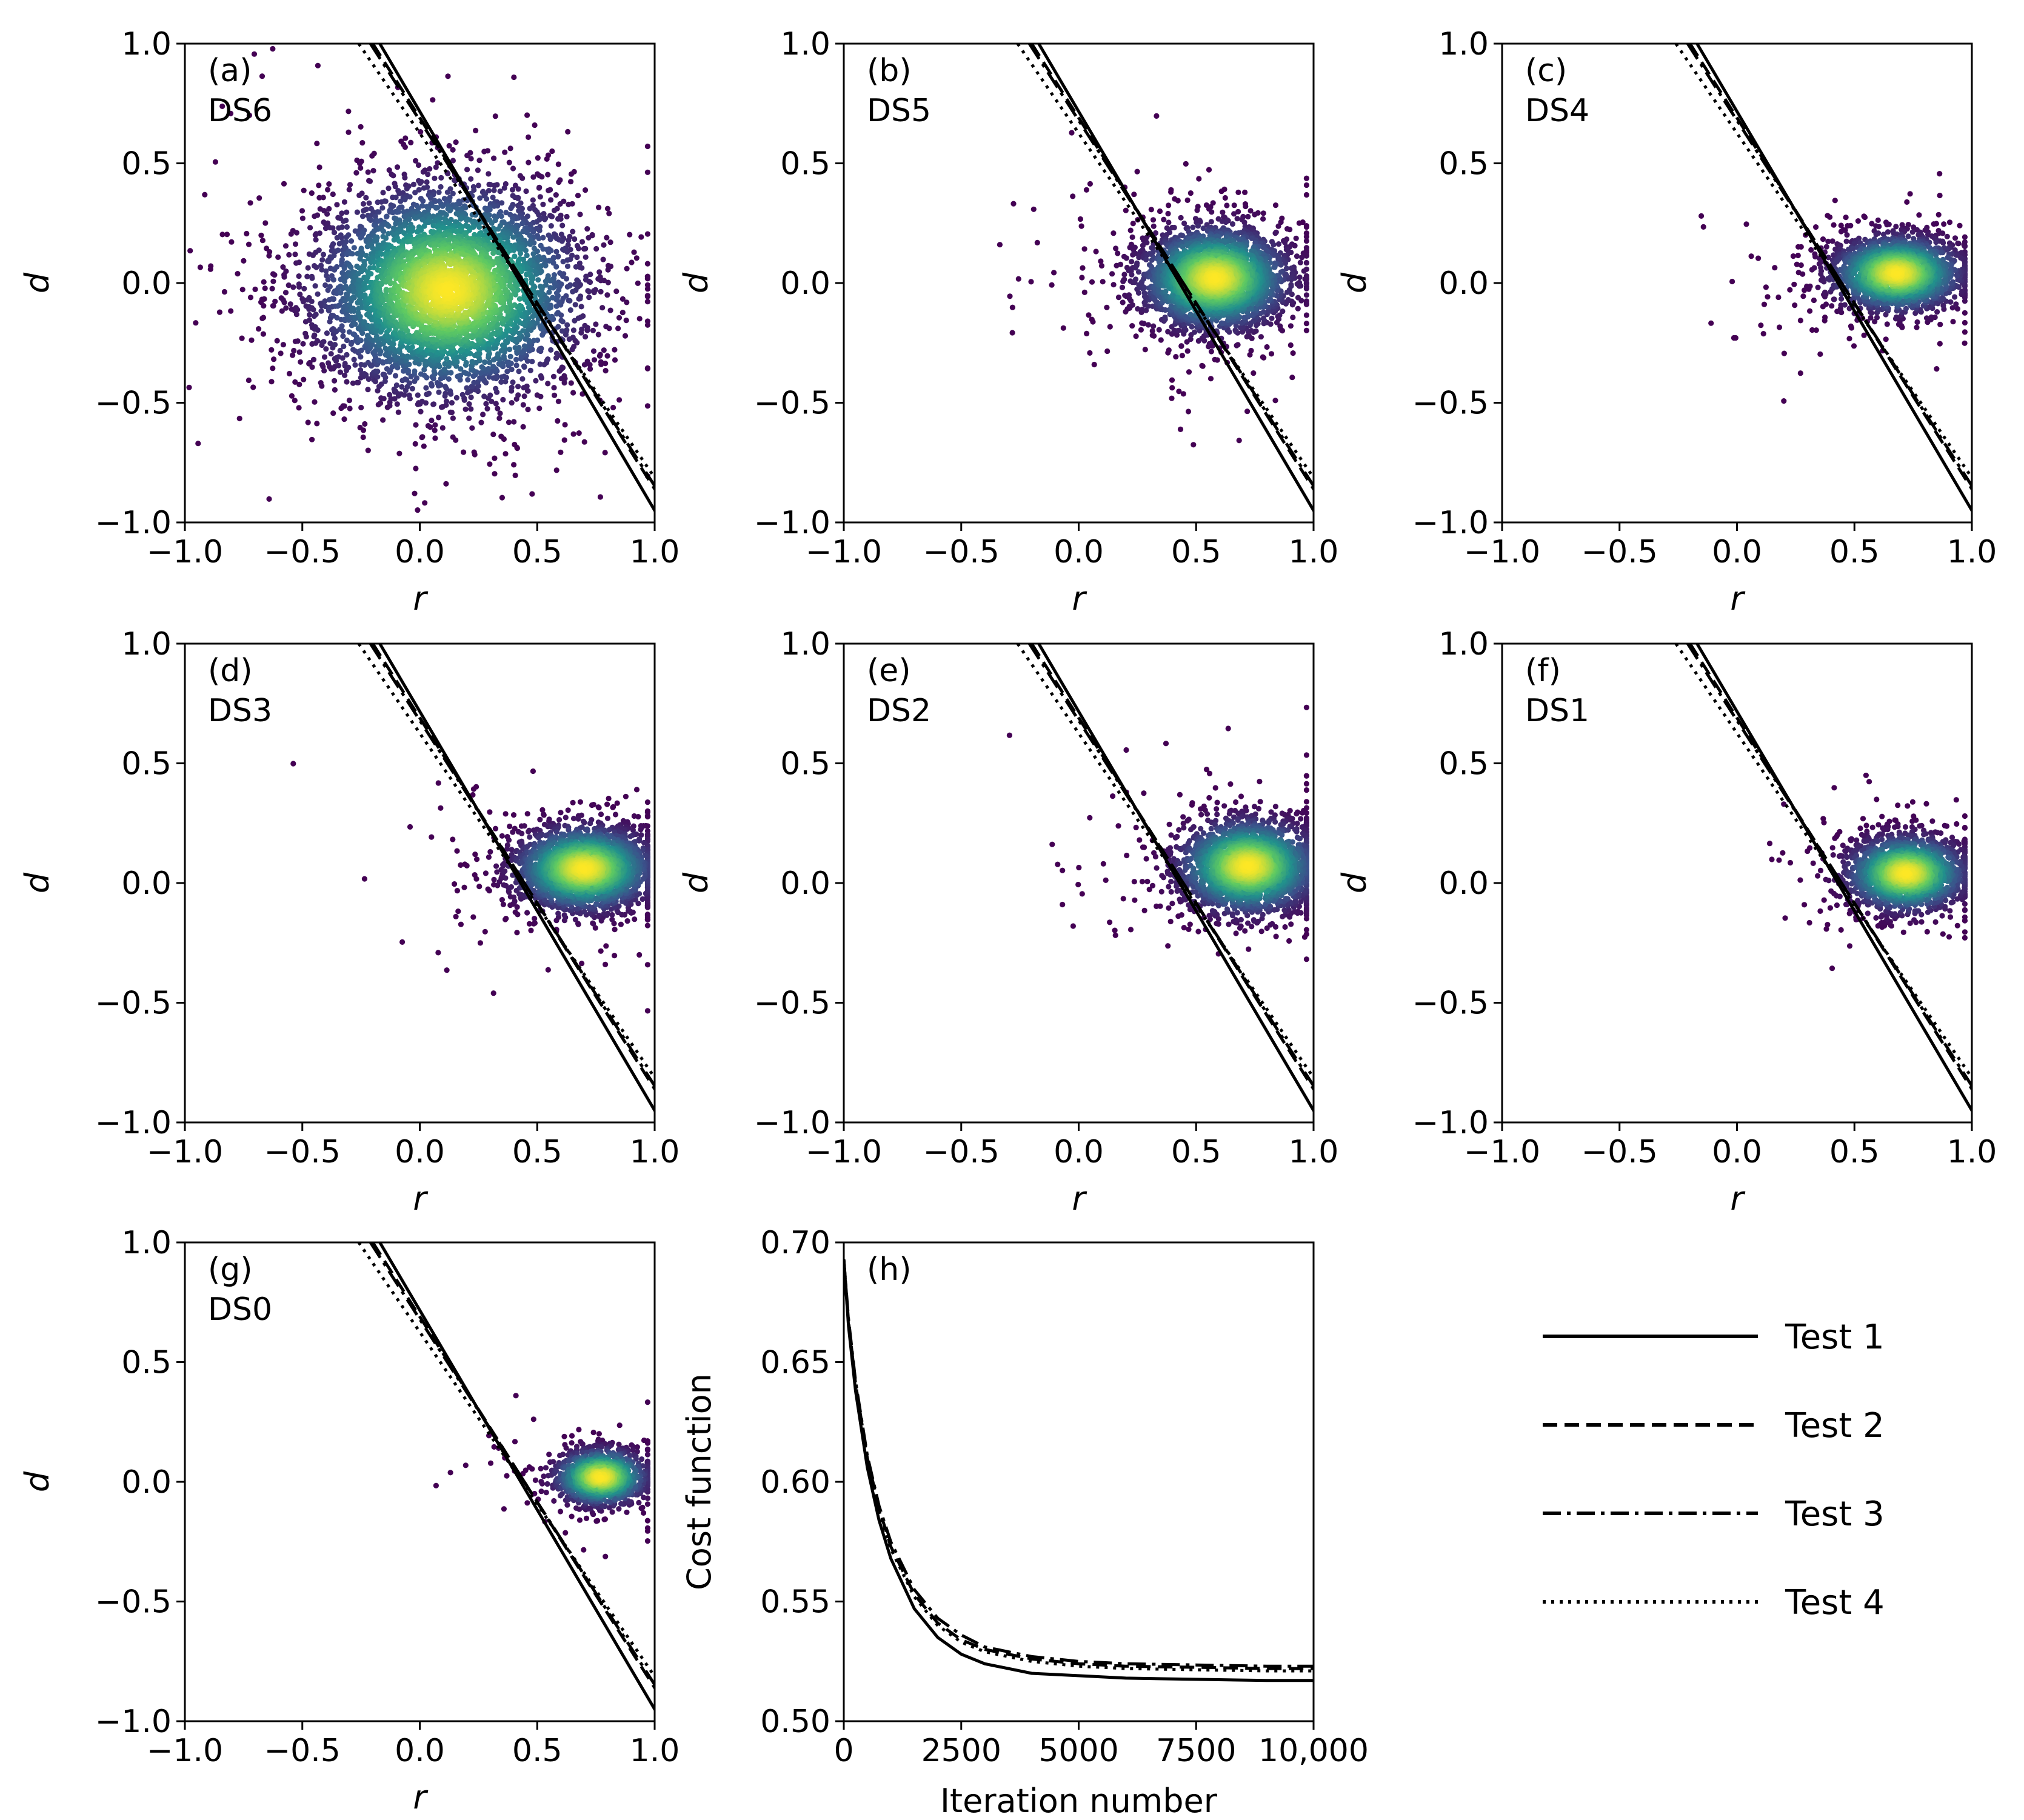  What do you see at coordinates (240, 111) in the screenshot?
I see `dataset-label: DS6` at bounding box center [240, 111].